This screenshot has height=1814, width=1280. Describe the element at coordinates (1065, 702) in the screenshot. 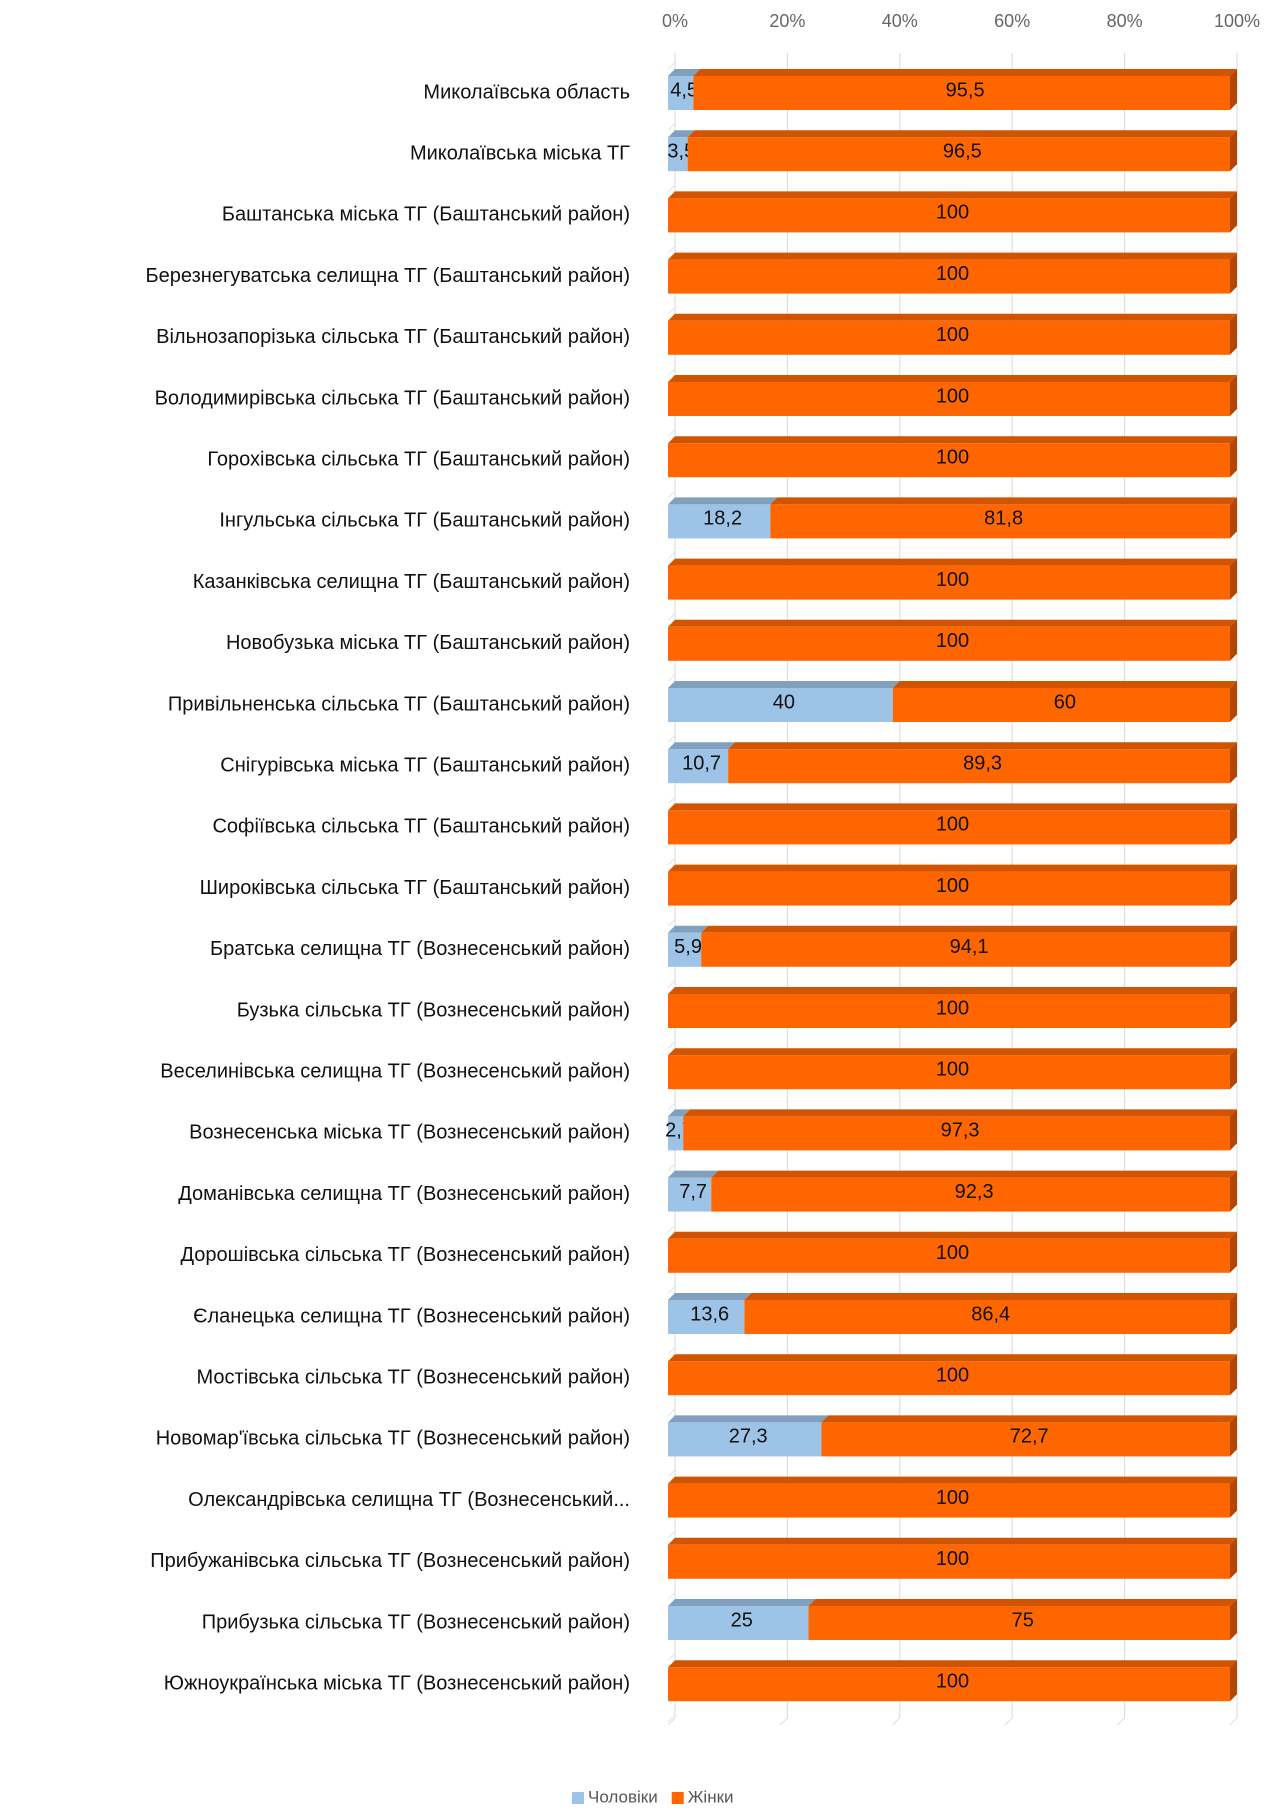

I see `data-label: 60` at that location.